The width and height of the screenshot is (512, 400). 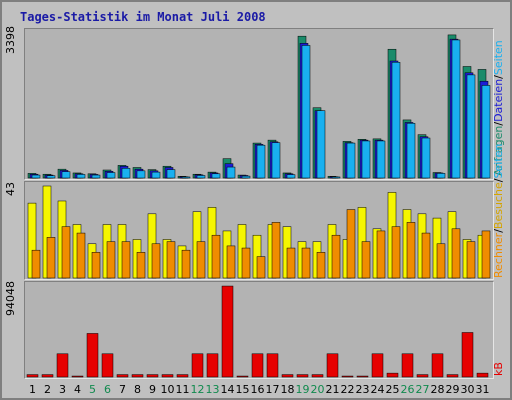 What do you see at coordinates (183, 389) in the screenshot?
I see `x-tick-label: 11` at bounding box center [183, 389].